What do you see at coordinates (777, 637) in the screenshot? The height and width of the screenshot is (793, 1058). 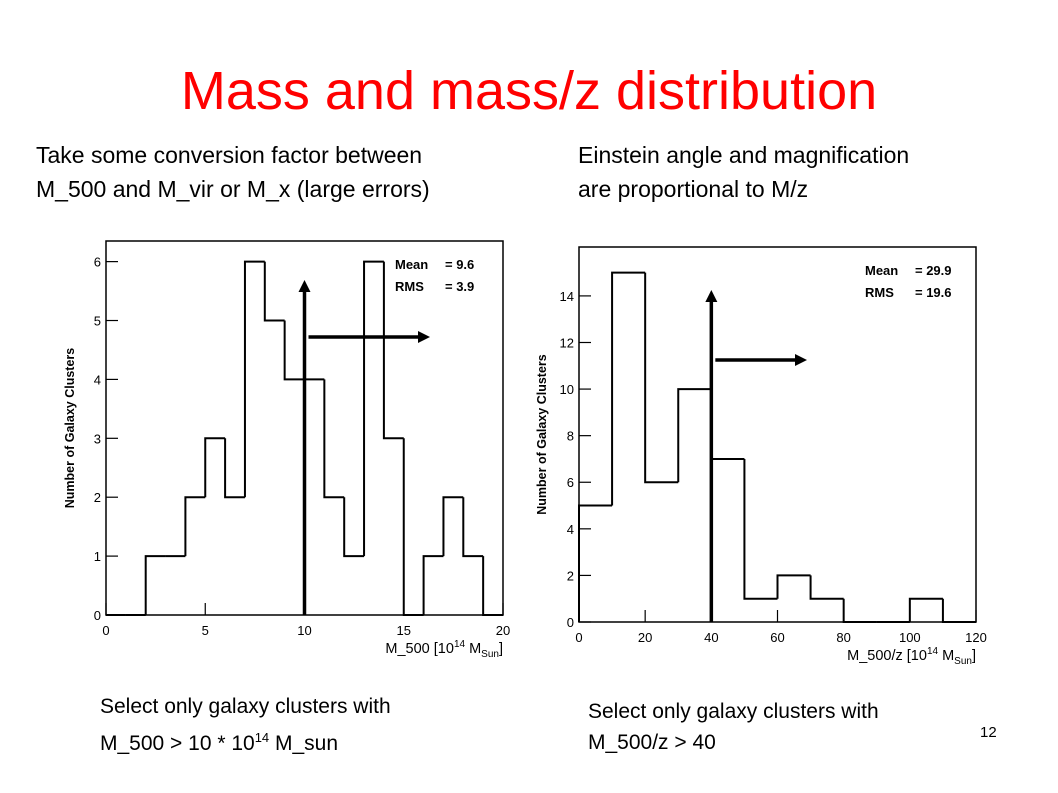 I see `chart-1-x-tick-label-3: 60` at bounding box center [777, 637].